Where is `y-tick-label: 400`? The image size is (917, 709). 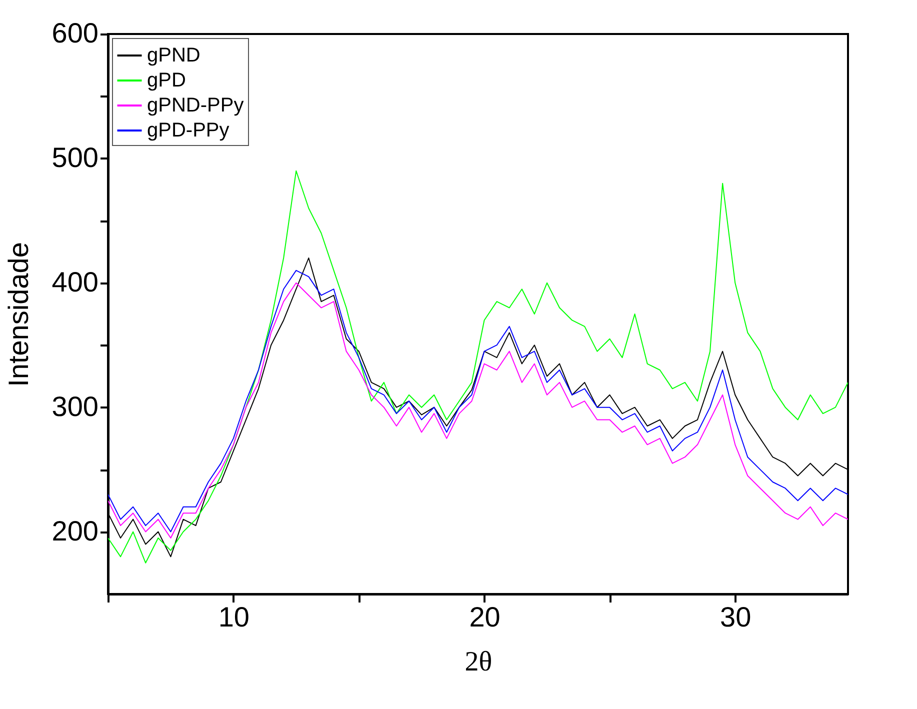
y-tick-label: 400 is located at coordinates (75, 282).